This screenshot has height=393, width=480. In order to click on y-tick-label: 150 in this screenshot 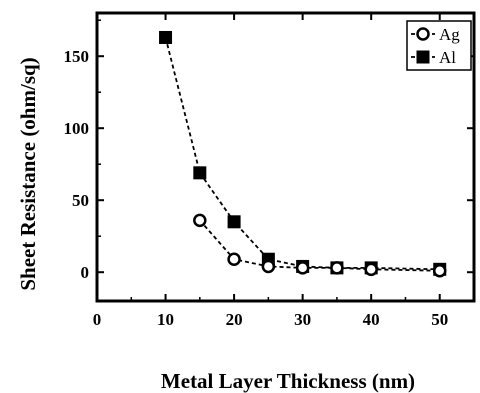, I will do `click(77, 56)`.